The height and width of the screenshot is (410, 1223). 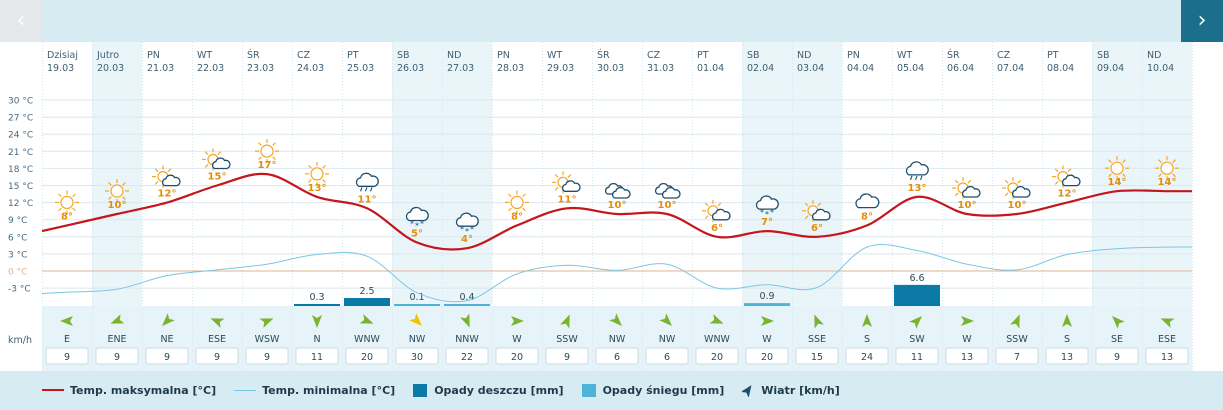 I want to click on snowflake-mark: *, so click(x=417, y=226).